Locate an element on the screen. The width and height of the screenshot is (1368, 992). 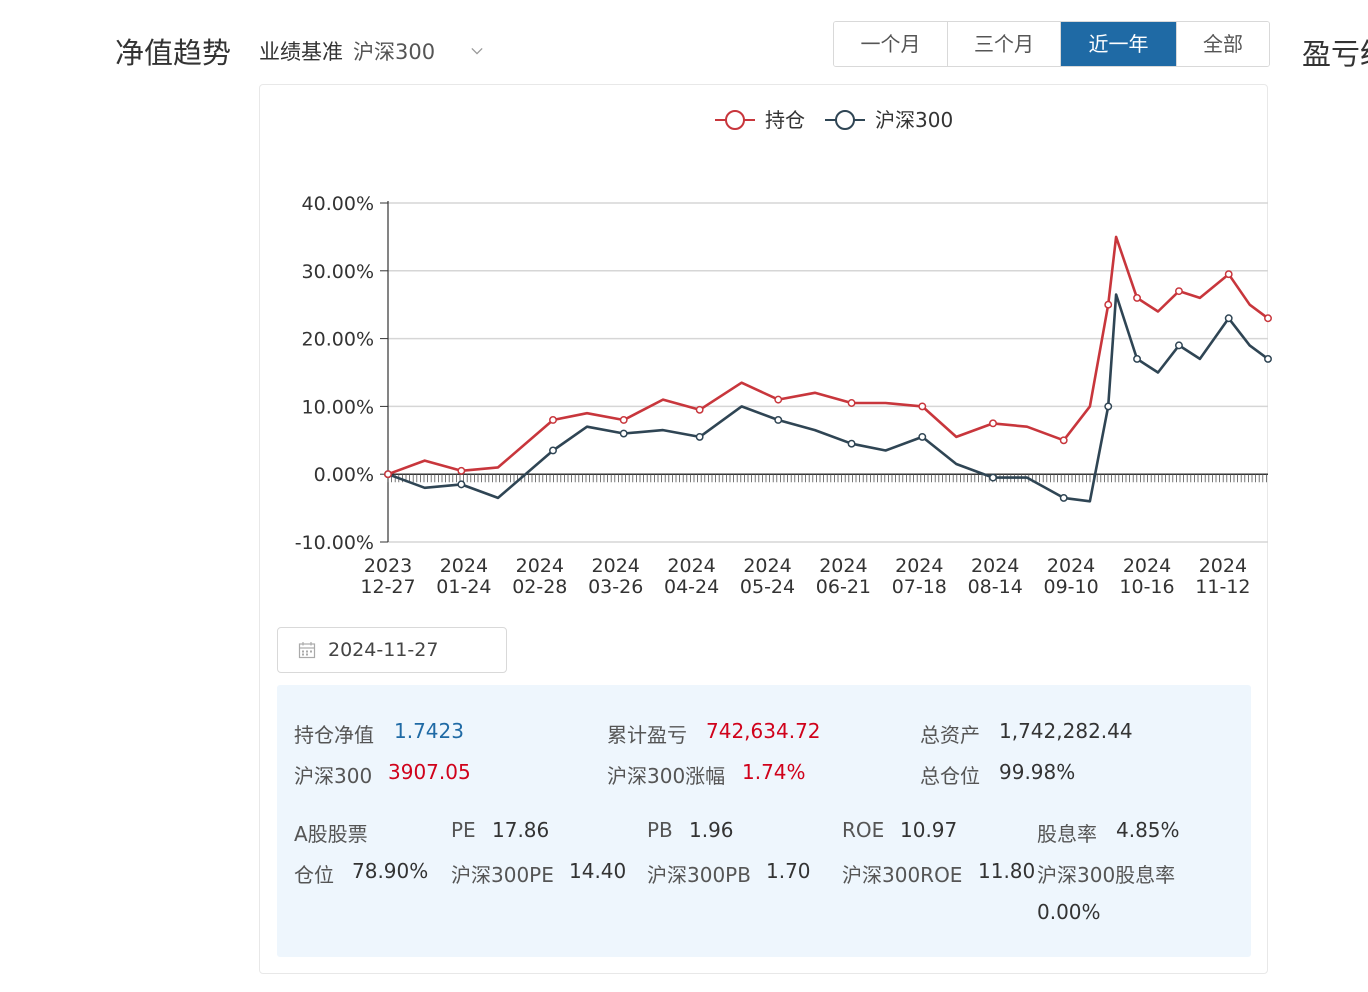
x-tick-label-date: 06-21 is located at coordinates (843, 587).